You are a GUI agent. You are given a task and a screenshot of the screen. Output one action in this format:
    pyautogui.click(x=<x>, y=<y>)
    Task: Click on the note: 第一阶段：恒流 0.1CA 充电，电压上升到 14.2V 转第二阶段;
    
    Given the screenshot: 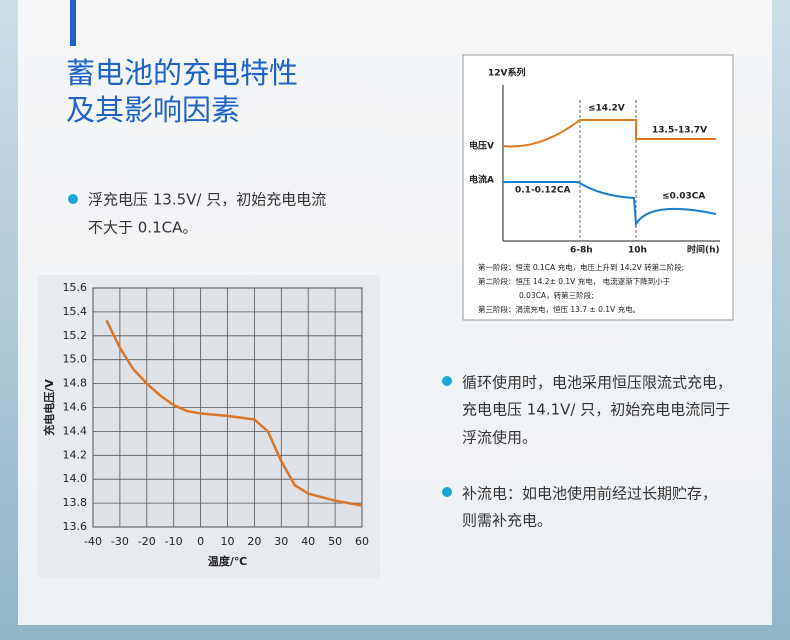 What is the action you would take?
    pyautogui.click(x=581, y=267)
    